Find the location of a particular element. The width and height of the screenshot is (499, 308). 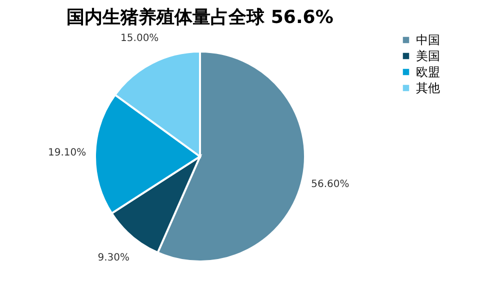

legend-label: 中国 is located at coordinates (428, 40).